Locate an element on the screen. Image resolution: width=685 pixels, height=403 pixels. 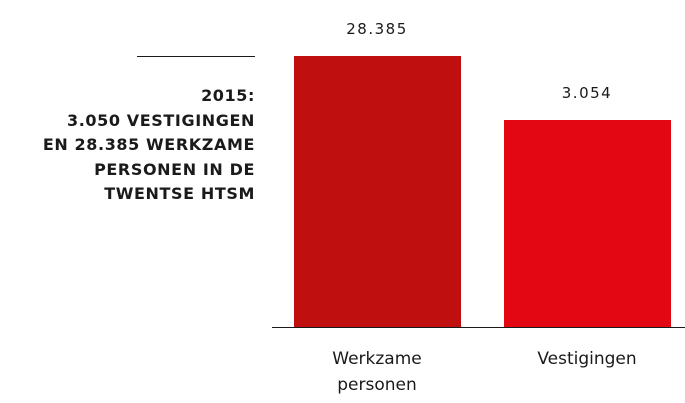
bar is located at coordinates (587, 223).